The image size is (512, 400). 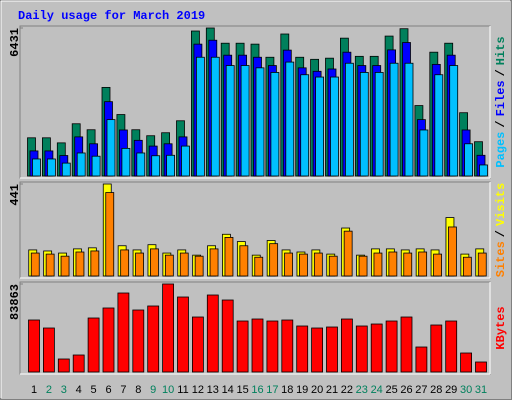 I want to click on x-tick-label: 11, so click(x=182, y=390).